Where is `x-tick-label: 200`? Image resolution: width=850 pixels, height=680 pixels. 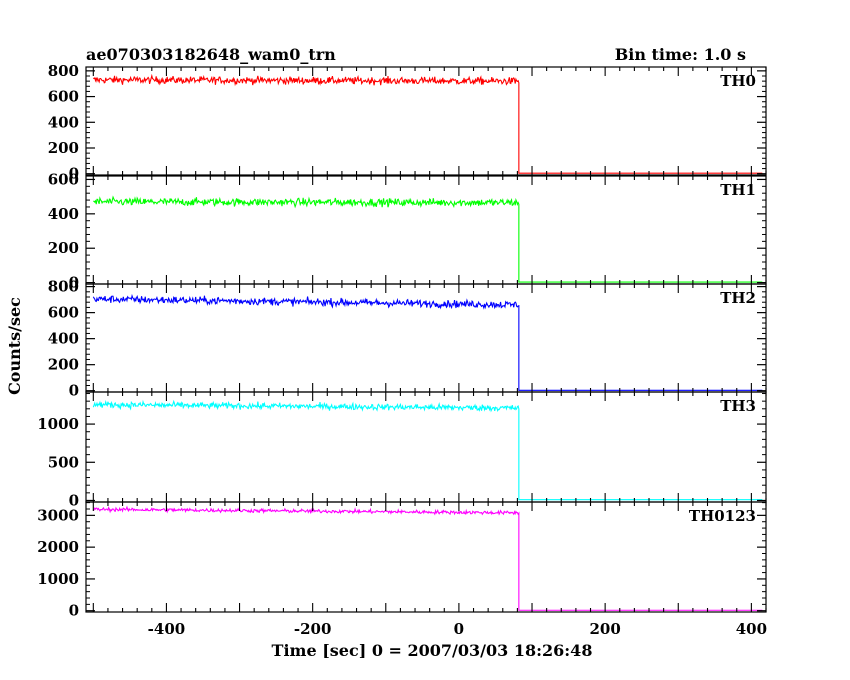
x-tick-label: 200 is located at coordinates (604, 629).